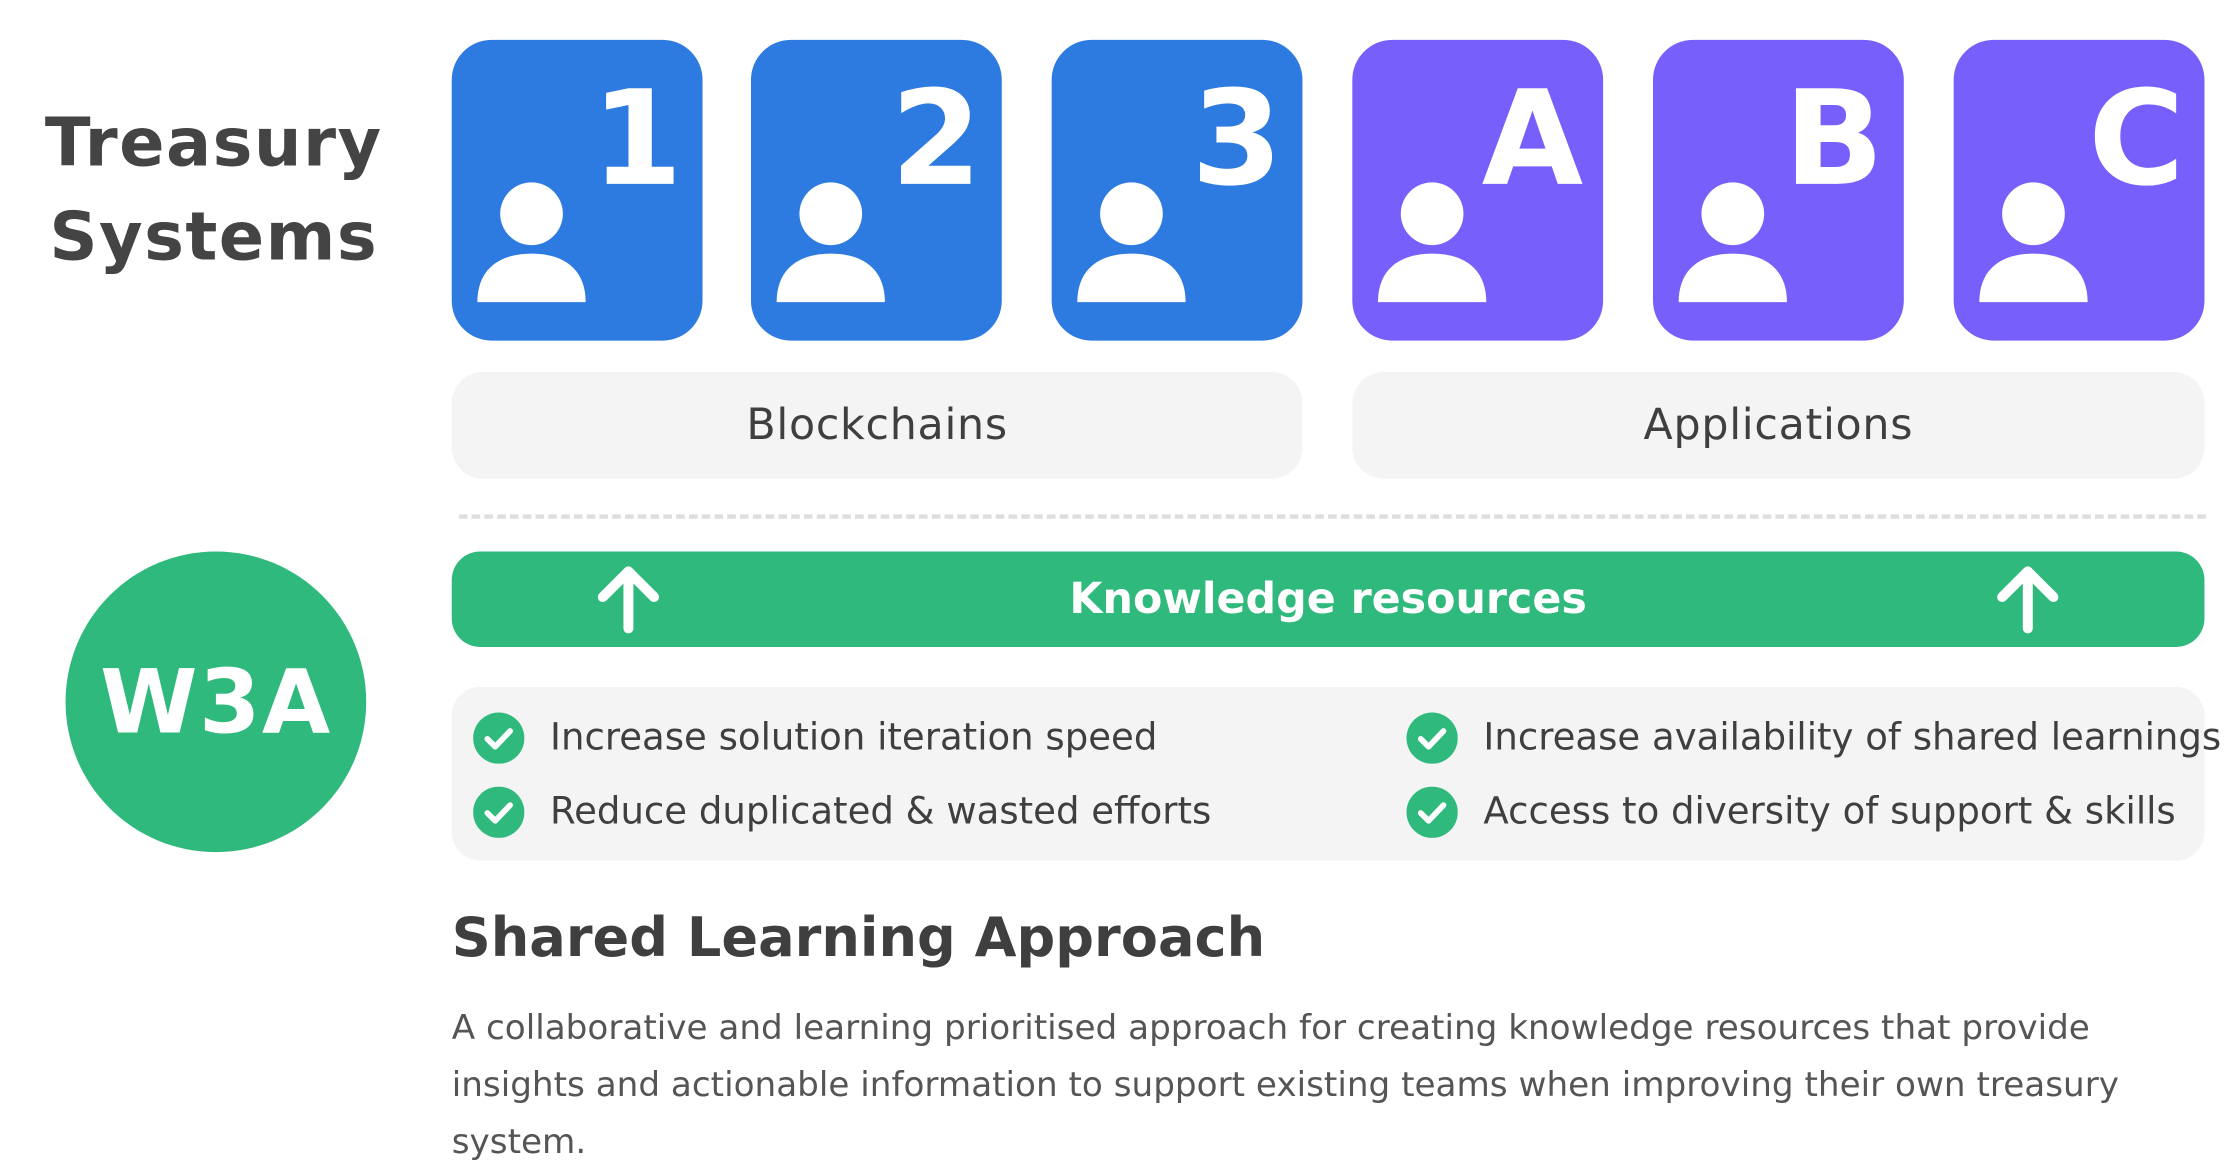 The width and height of the screenshot is (2230, 1170). What do you see at coordinates (2136, 139) in the screenshot?
I see `card-mark: C` at bounding box center [2136, 139].